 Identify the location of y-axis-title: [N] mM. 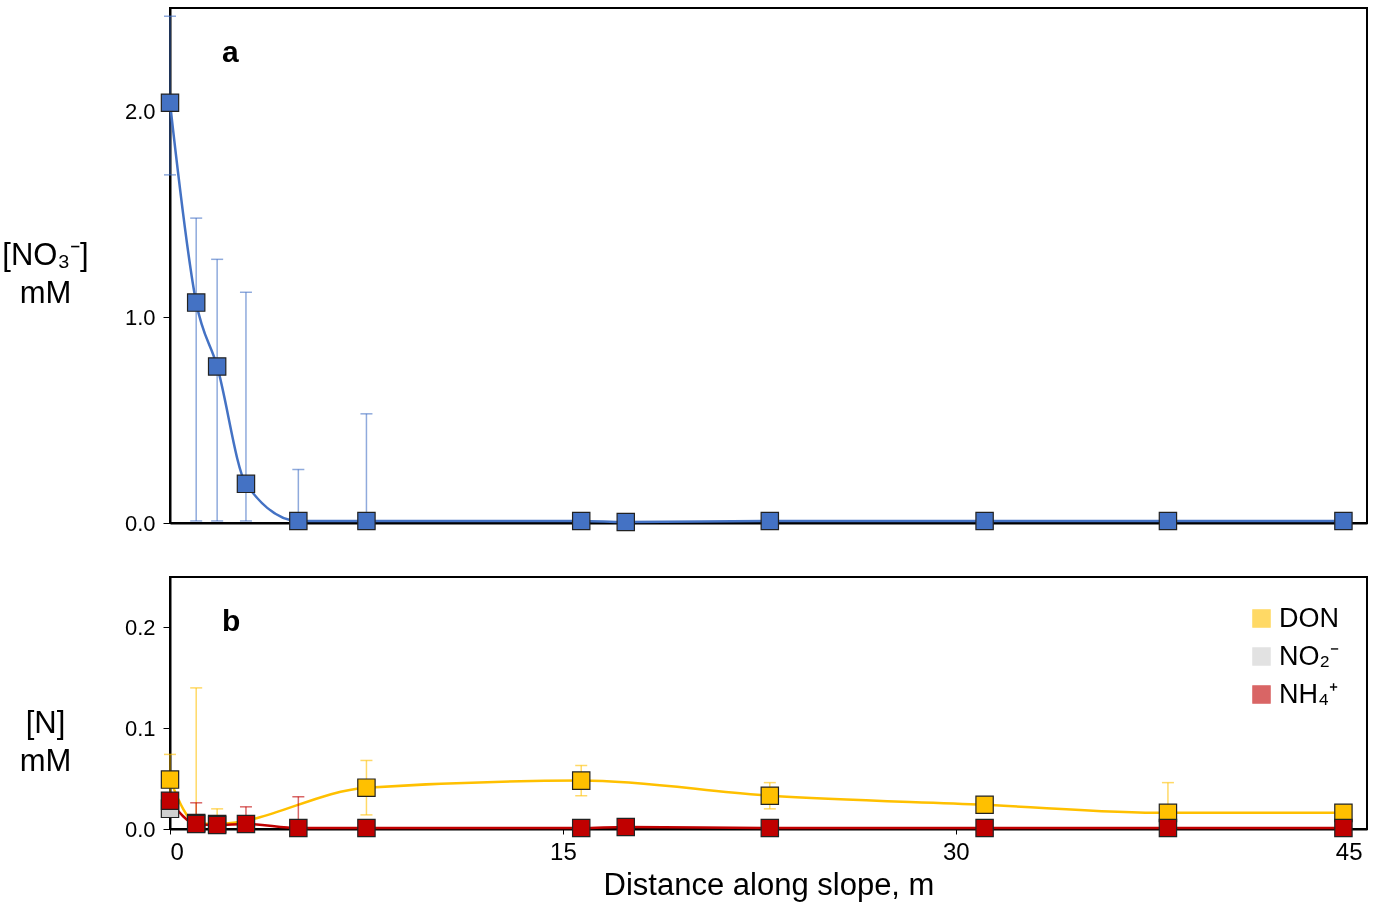
(45, 741).